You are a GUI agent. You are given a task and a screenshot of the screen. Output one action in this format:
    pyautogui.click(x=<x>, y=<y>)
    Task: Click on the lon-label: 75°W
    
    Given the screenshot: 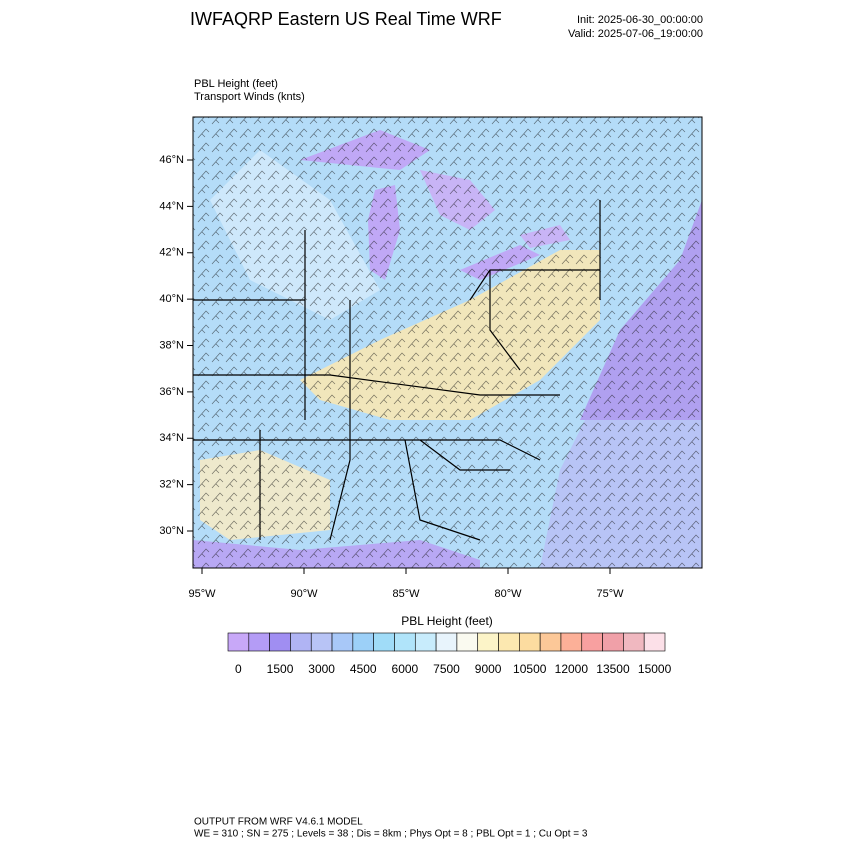 What is the action you would take?
    pyautogui.click(x=610, y=594)
    